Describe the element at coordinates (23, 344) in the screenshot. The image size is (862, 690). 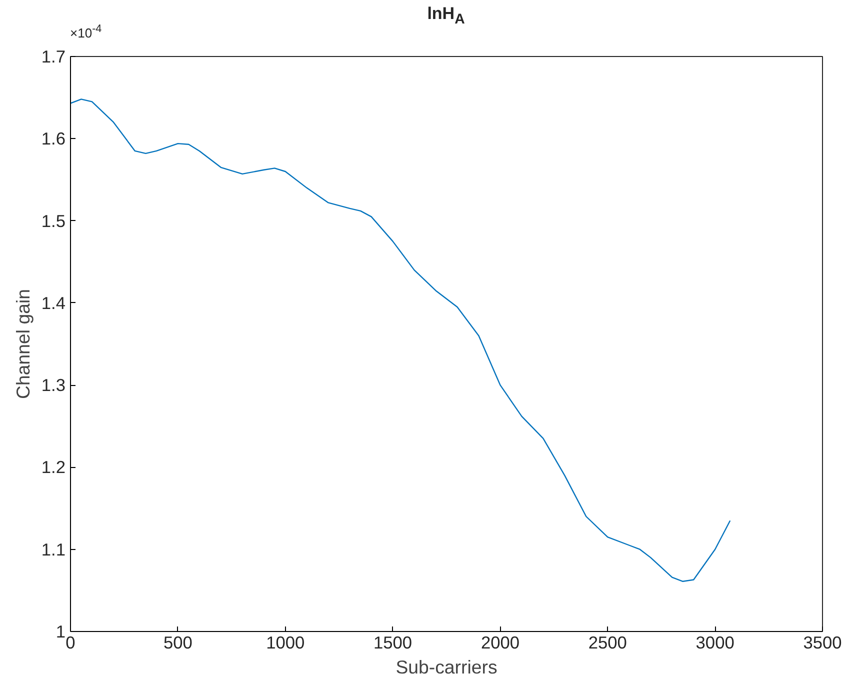
I see `y-axis-title: Channel gain` at that location.